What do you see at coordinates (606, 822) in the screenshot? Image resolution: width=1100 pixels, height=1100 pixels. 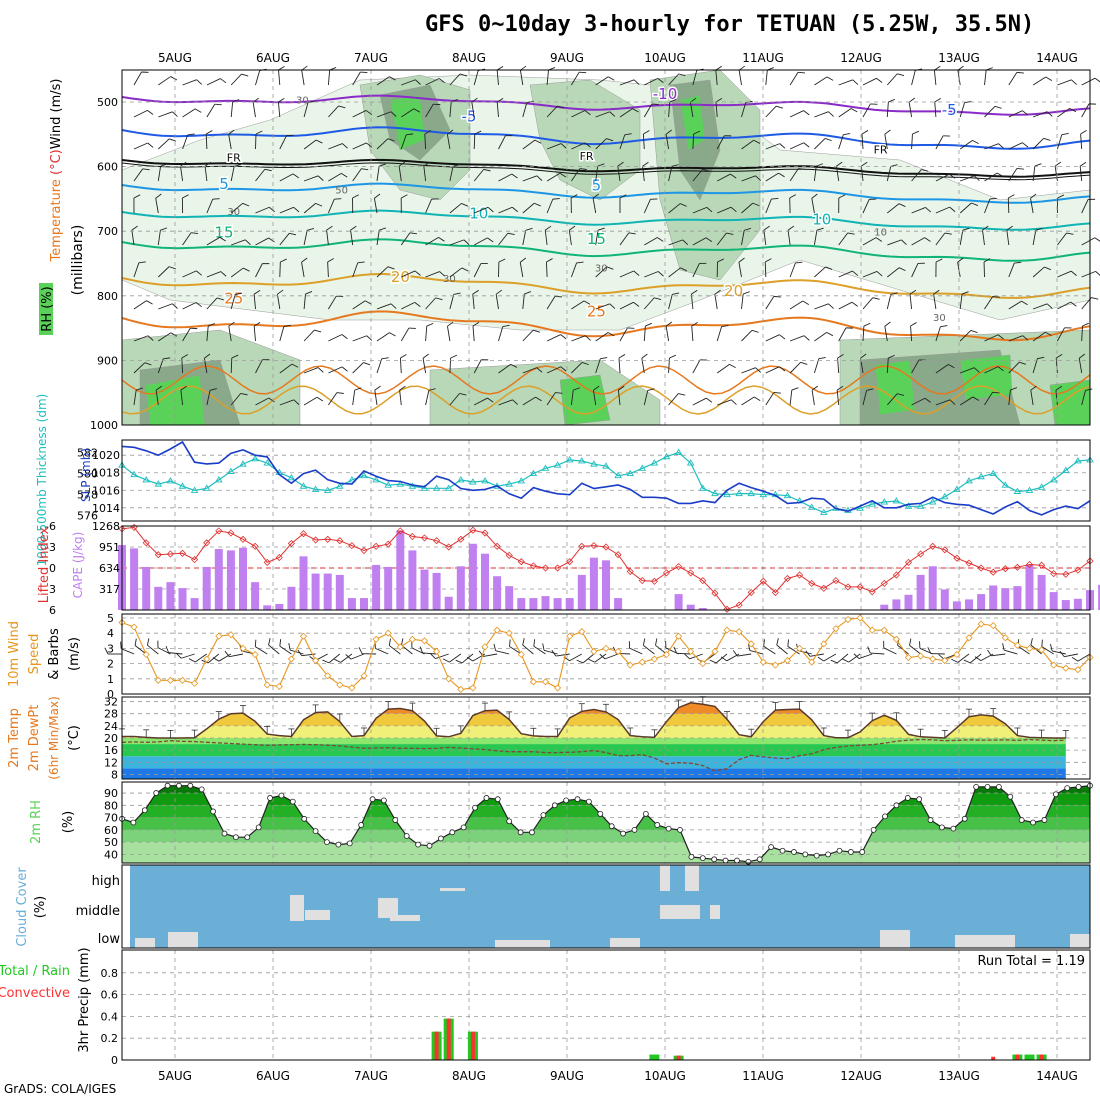 I see `rh2m-frame` at bounding box center [606, 822].